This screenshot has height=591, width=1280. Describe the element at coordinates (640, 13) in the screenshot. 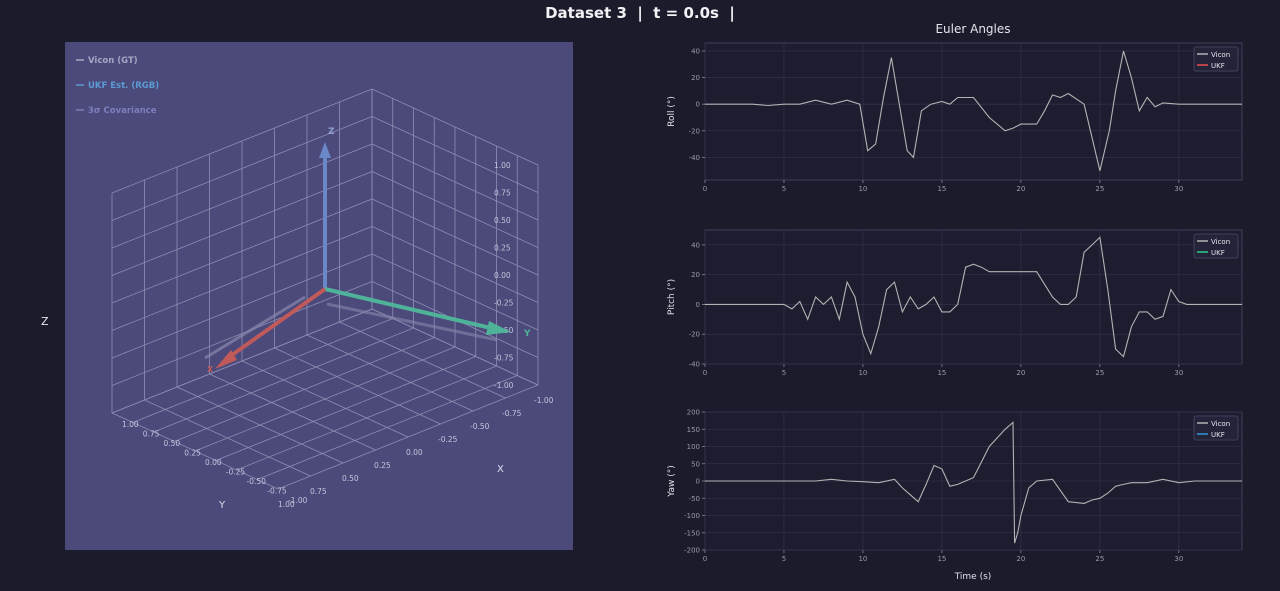

I see `figure-title: Dataset 3 | t = 0.0s |` at that location.